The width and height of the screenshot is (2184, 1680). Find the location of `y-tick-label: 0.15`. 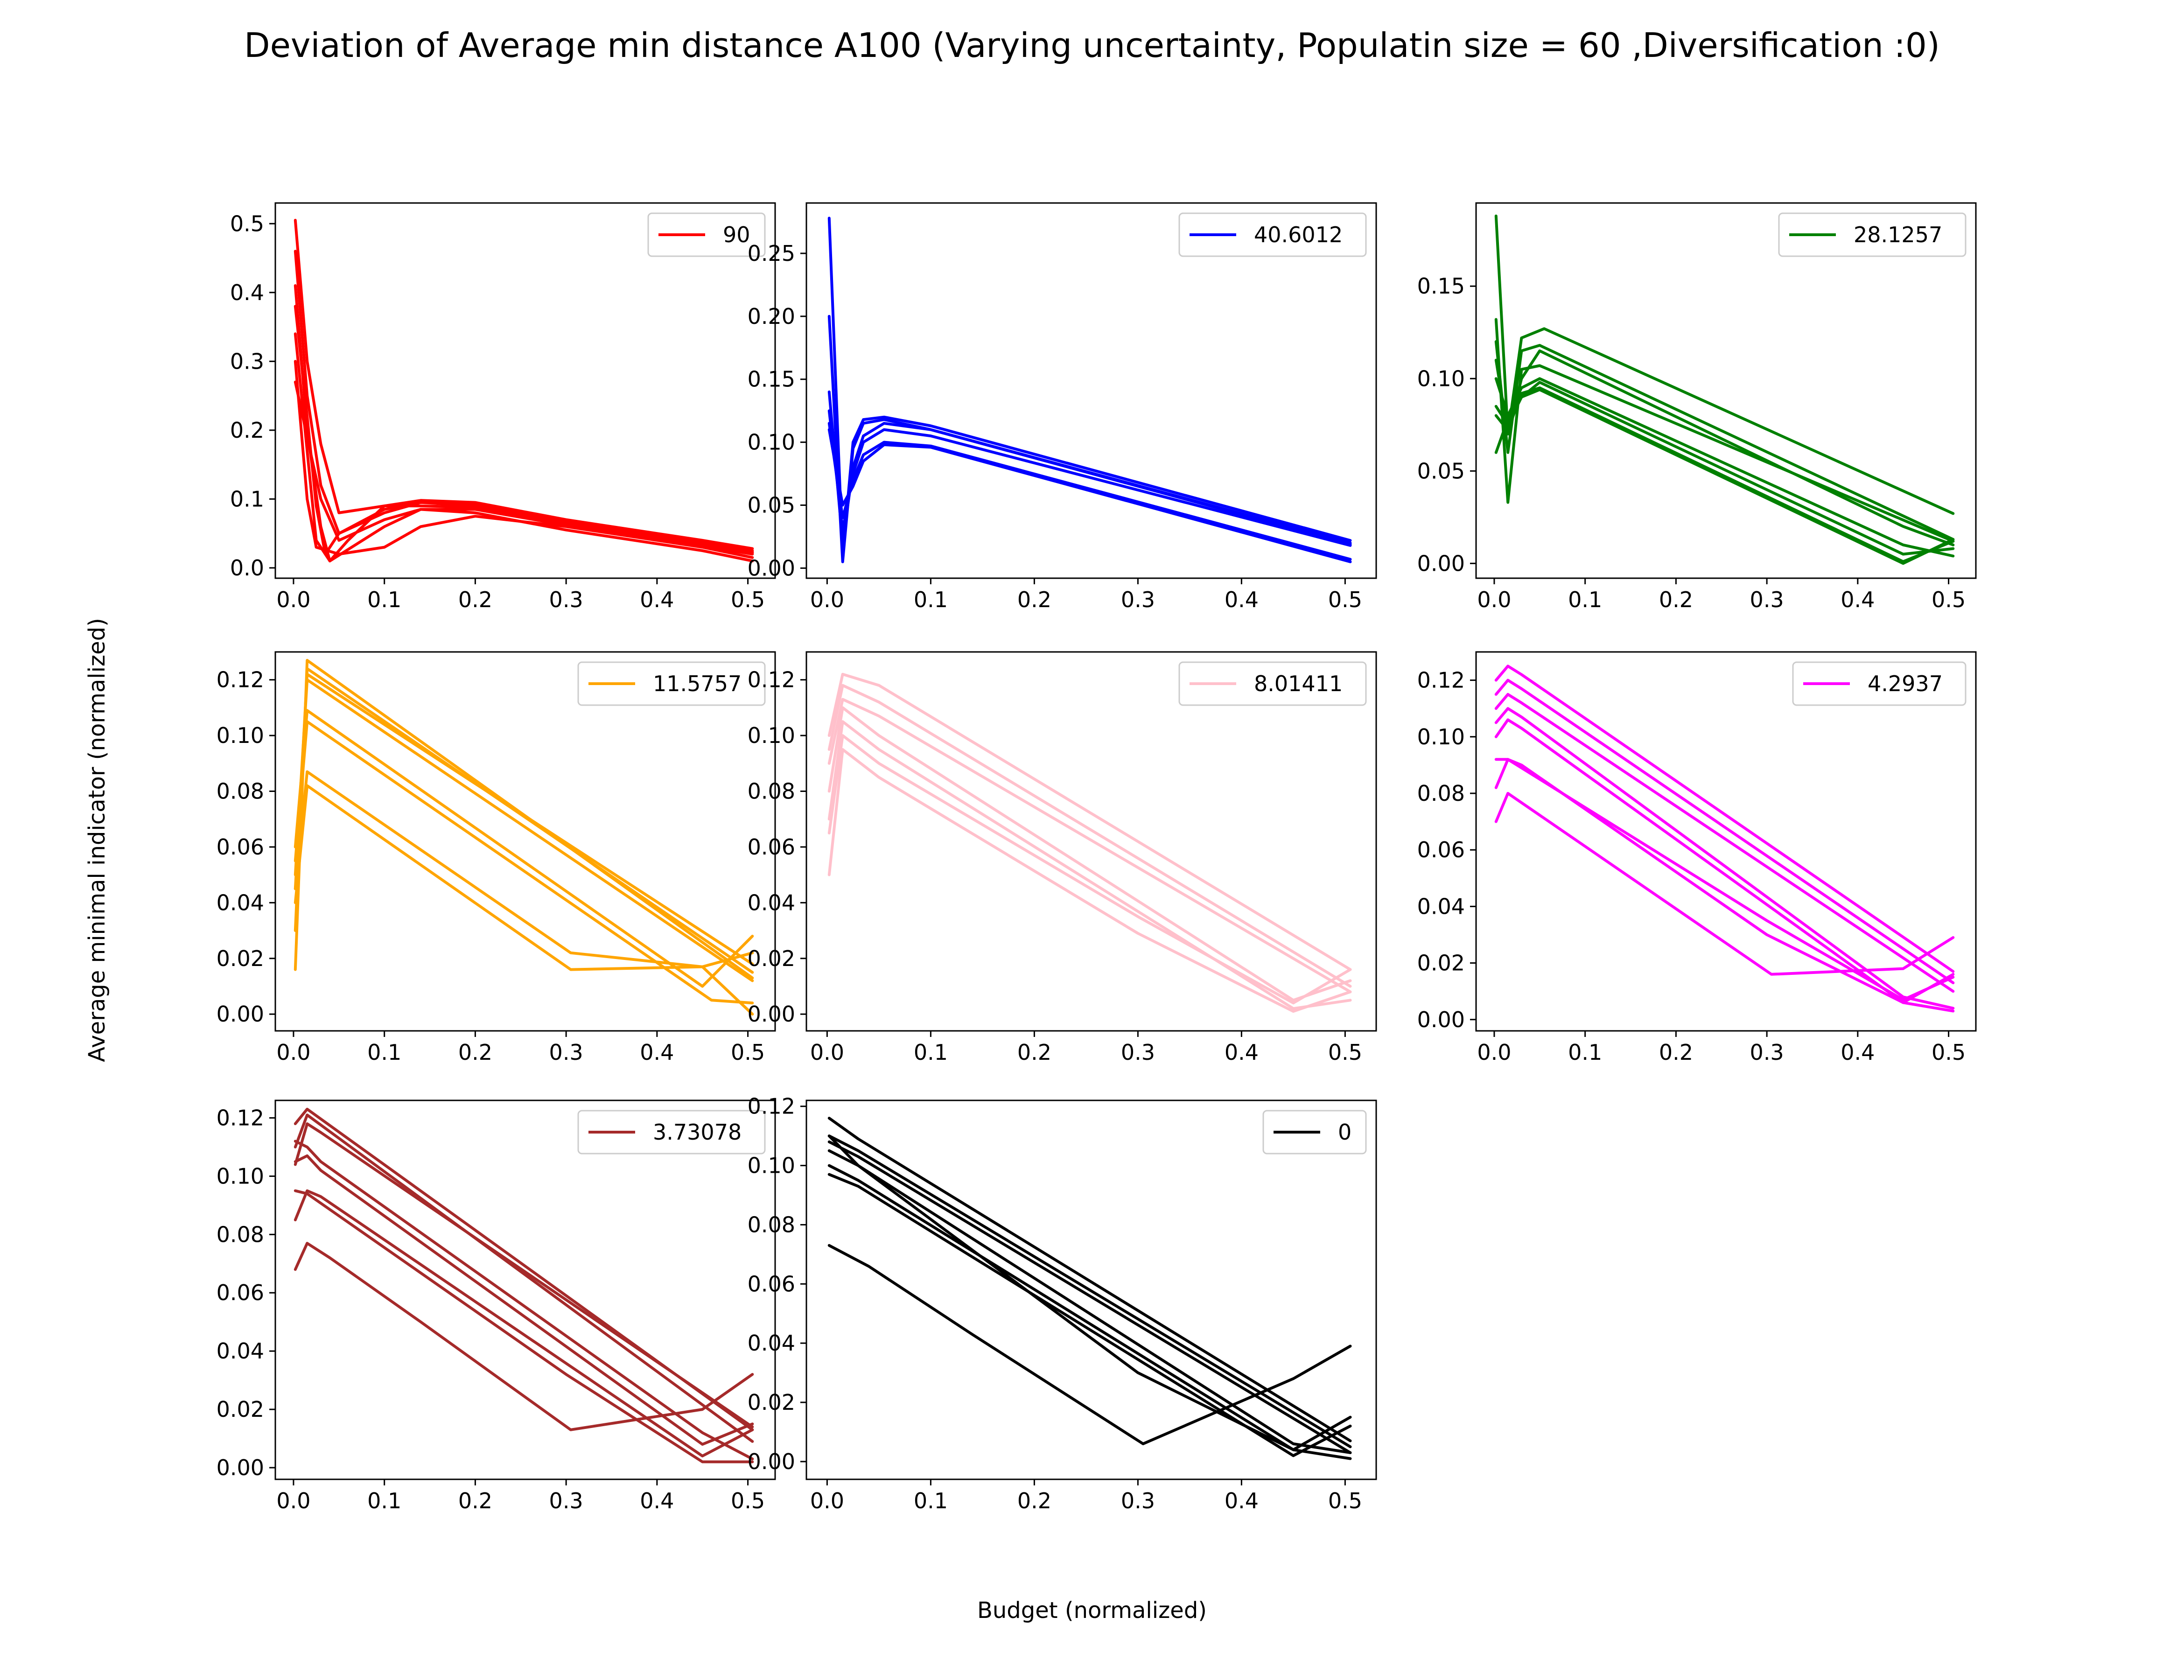

y-tick-label: 0.15 is located at coordinates (771, 379).